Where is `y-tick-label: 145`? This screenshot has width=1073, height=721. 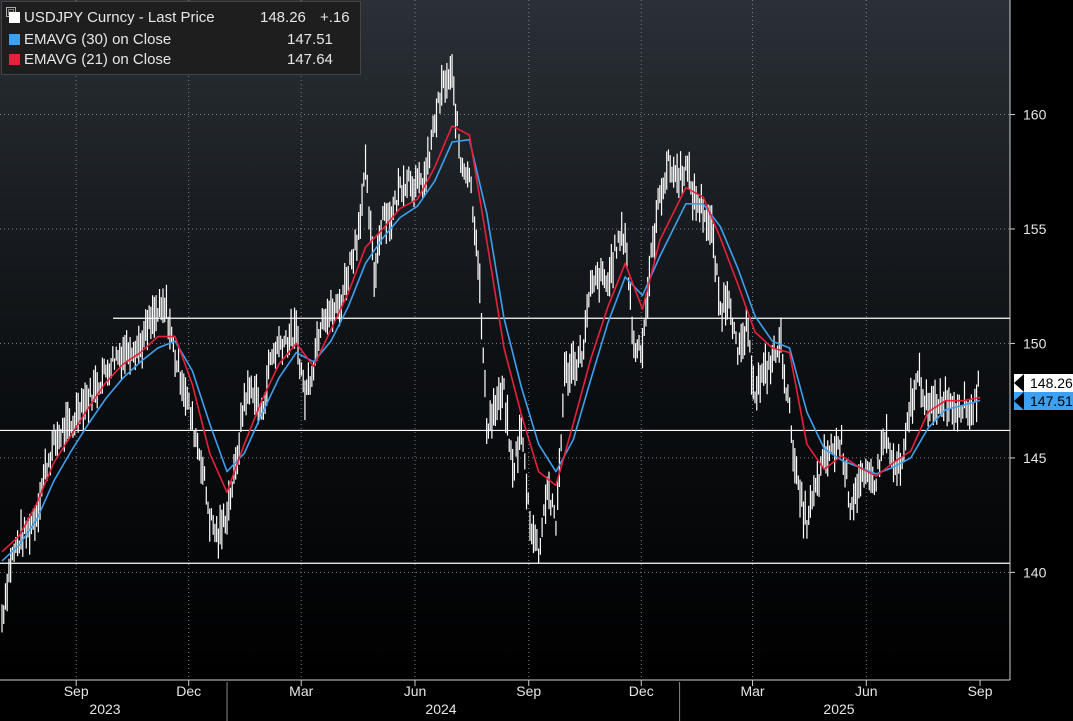
y-tick-label: 145 is located at coordinates (1035, 458).